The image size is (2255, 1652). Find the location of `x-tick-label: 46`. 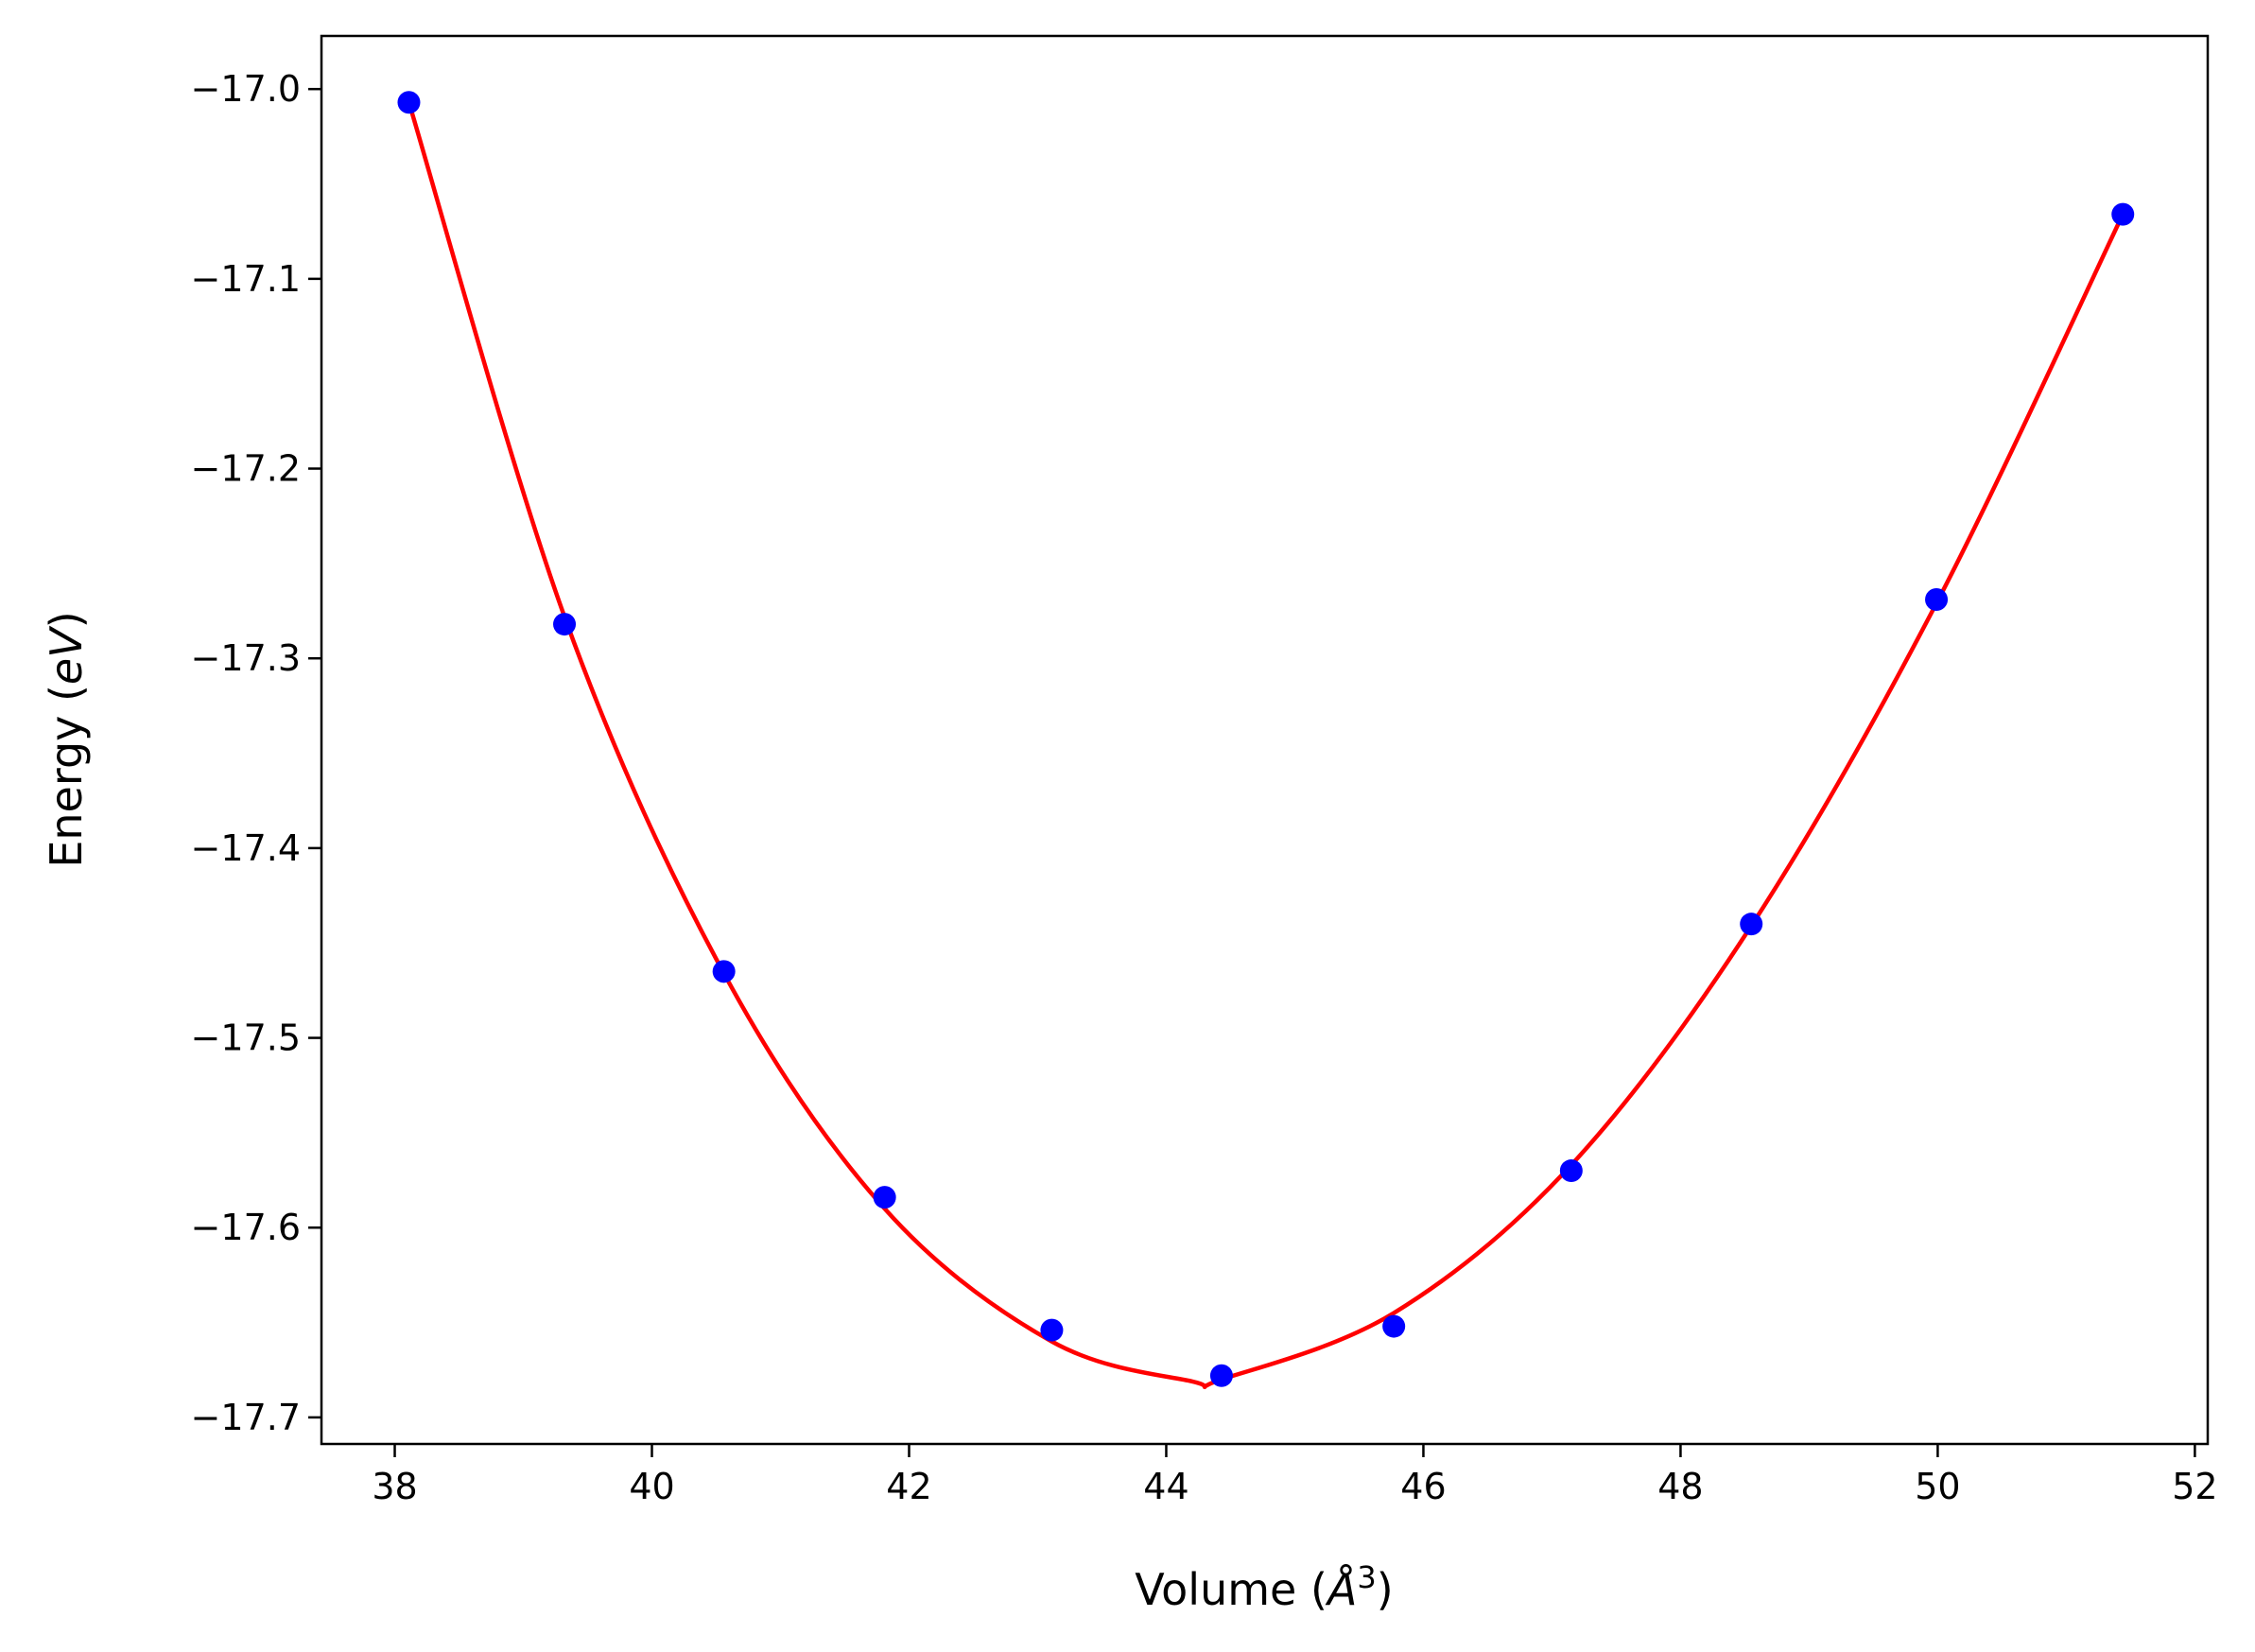

x-tick-label: 46 is located at coordinates (1423, 1487).